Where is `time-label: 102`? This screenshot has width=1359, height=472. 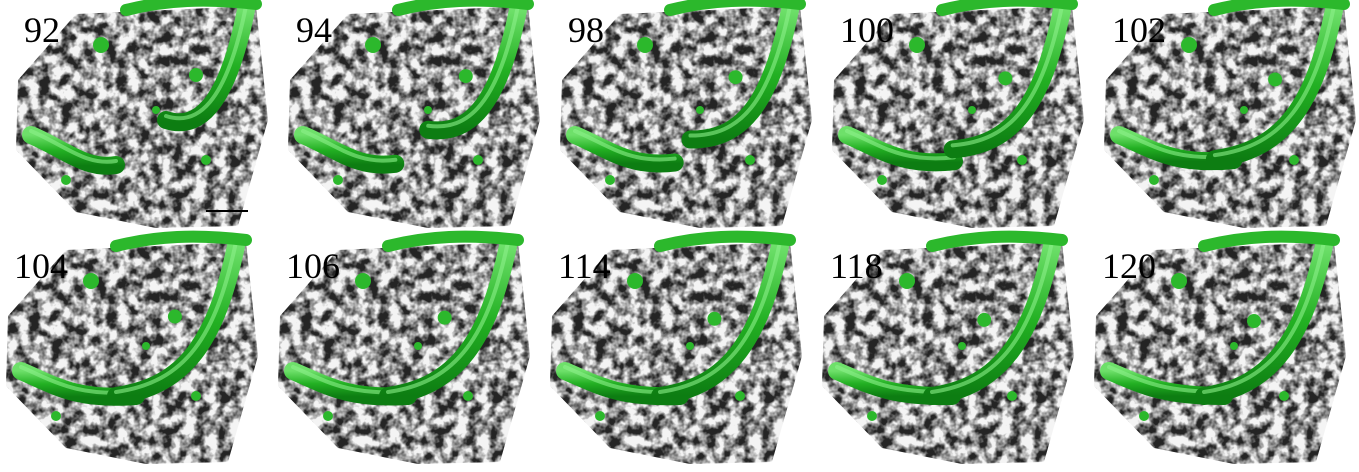
time-label: 102 is located at coordinates (1139, 30).